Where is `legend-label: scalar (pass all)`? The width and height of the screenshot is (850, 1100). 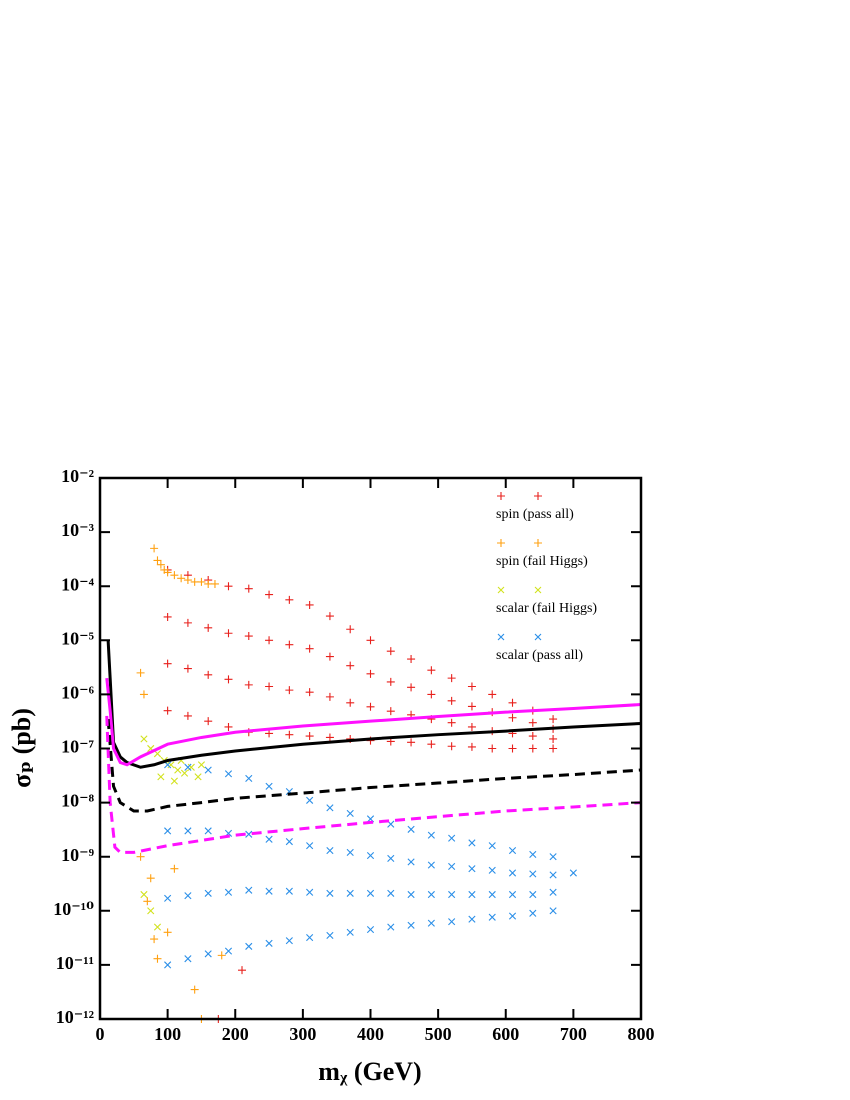 legend-label: scalar (pass all) is located at coordinates (539, 655).